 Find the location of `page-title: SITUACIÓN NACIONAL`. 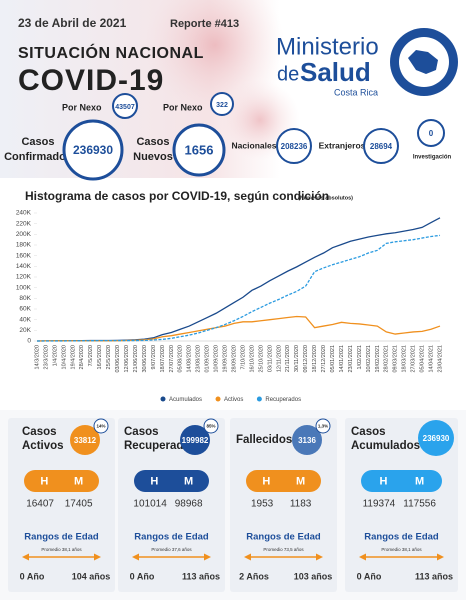

page-title: SITUACIÓN NACIONAL is located at coordinates (111, 52).